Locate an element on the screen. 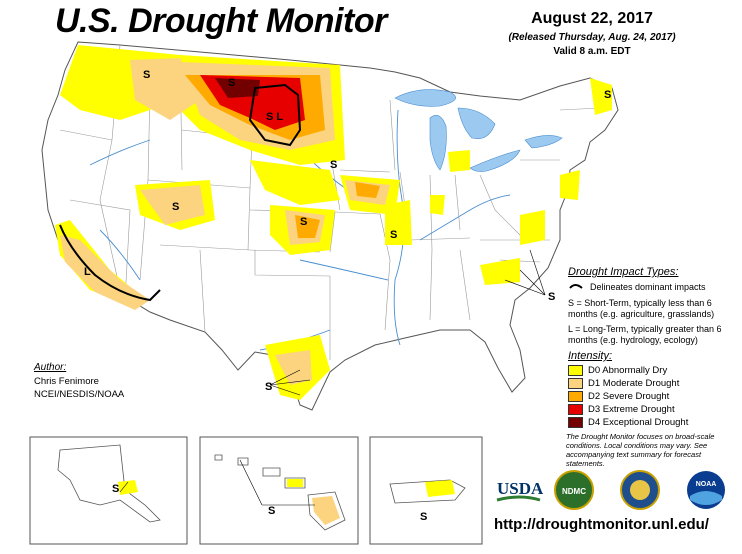 This screenshot has width=742, height=554. impact-lines is located at coordinates (180, 192).